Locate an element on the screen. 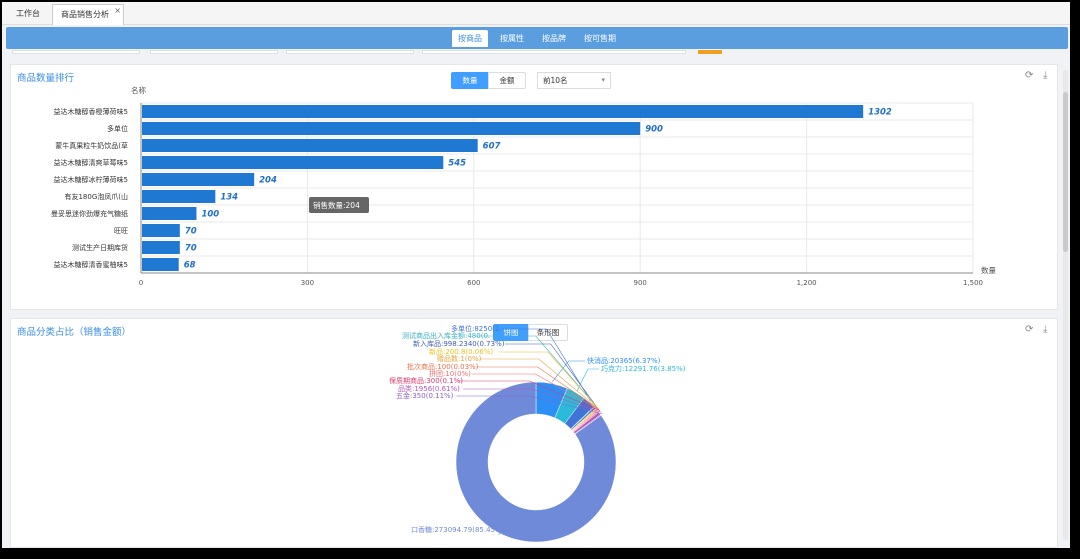  bar-value-label: 1302 is located at coordinates (880, 113).